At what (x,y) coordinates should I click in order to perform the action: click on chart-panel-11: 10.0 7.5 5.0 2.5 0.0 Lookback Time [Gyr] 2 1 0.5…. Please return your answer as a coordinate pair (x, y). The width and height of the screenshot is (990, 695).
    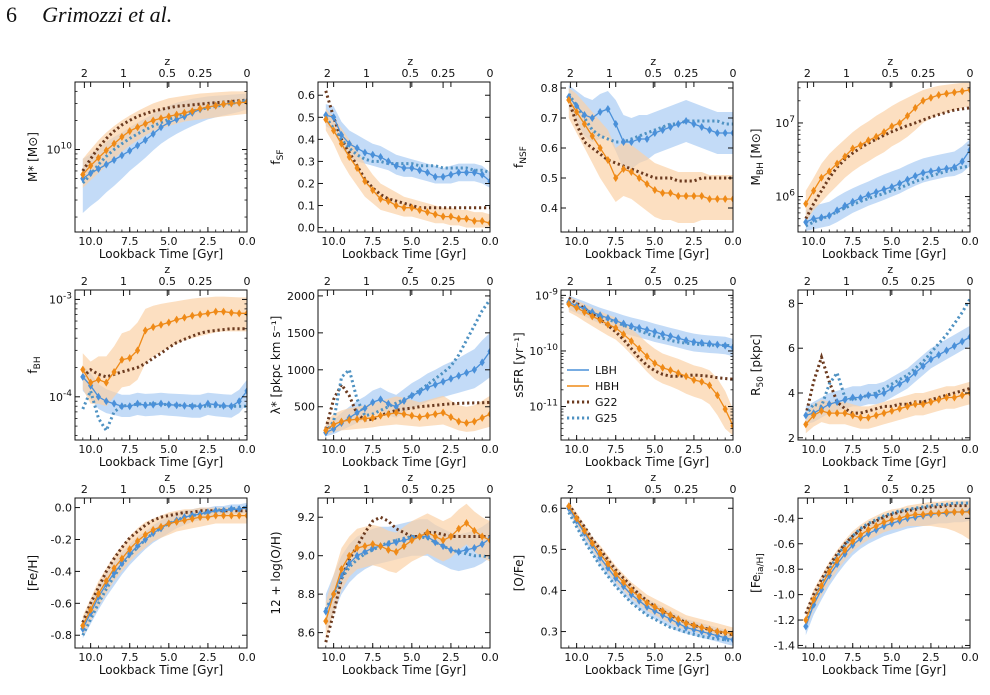
    Looking at the image, I should click on (627, 574).